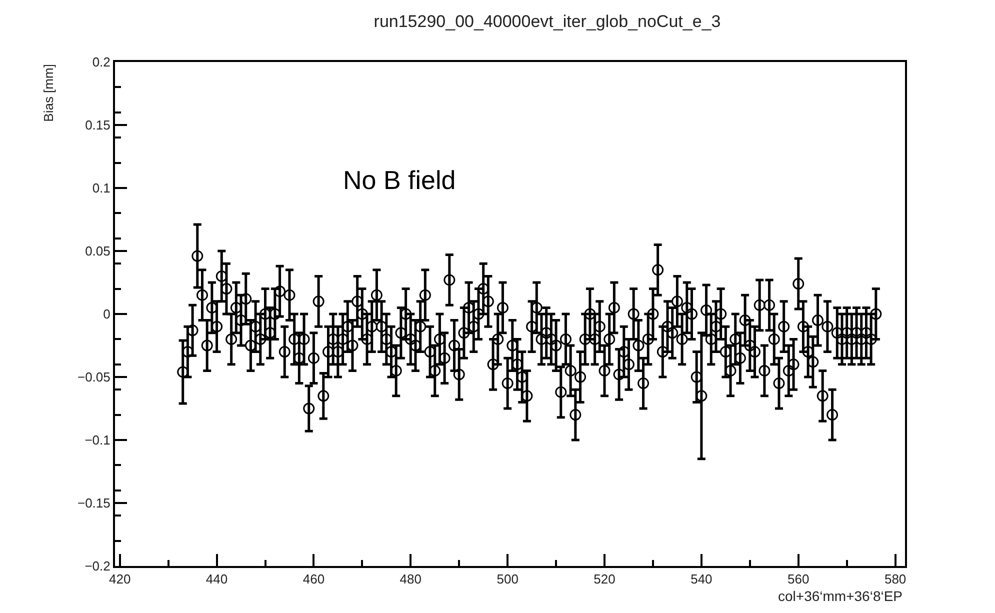 This screenshot has width=995, height=613. I want to click on y-tick-label: 0.1, so click(101, 188).